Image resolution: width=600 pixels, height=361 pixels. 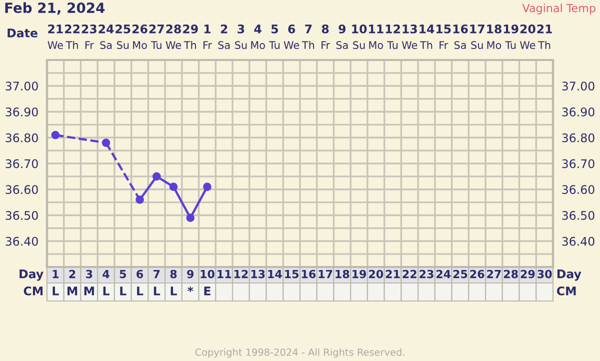 I want to click on x-tick-label: 26, so click(x=477, y=274).